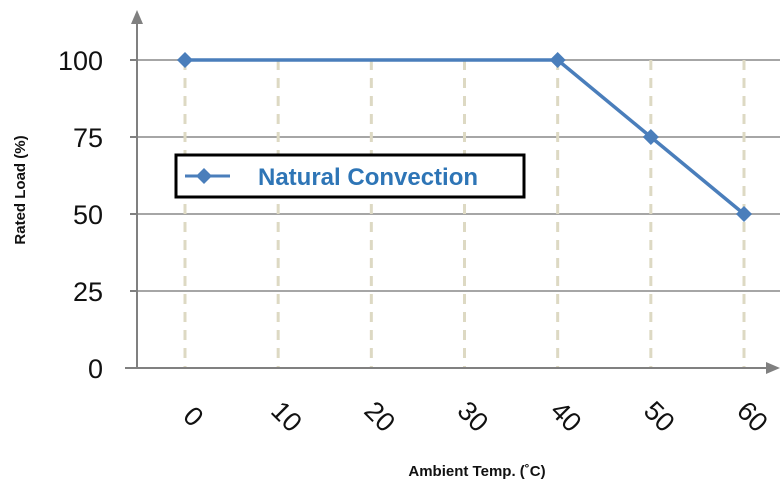  What do you see at coordinates (368, 177) in the screenshot?
I see `legend-label: Natural Convection` at bounding box center [368, 177].